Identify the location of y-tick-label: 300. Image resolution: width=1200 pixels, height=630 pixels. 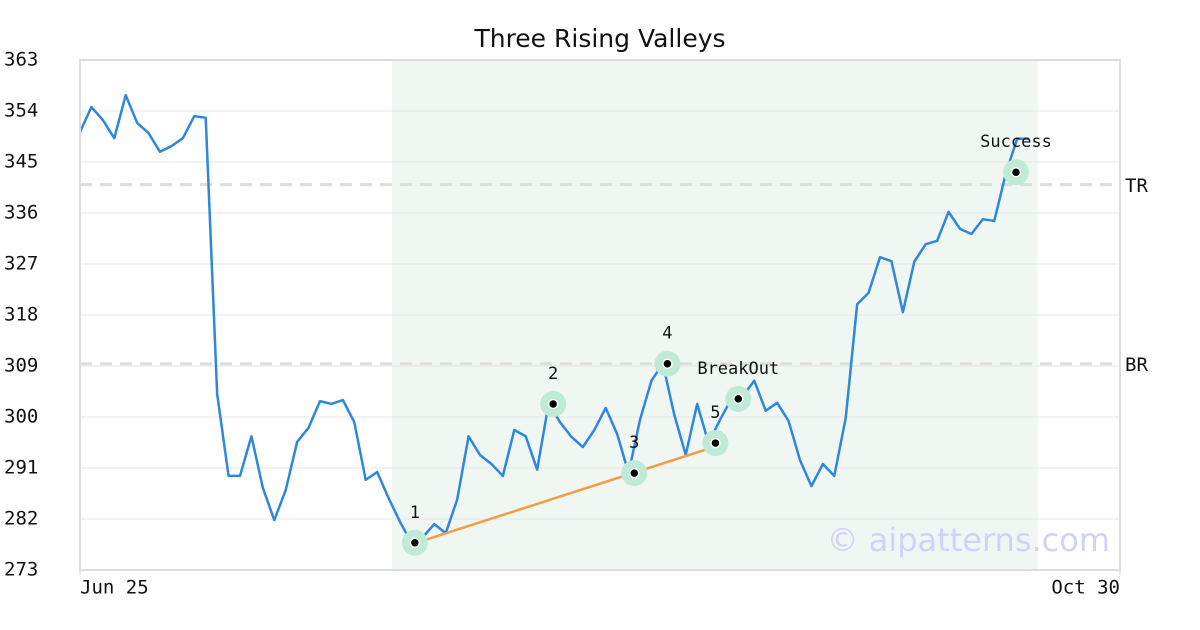
(21, 417).